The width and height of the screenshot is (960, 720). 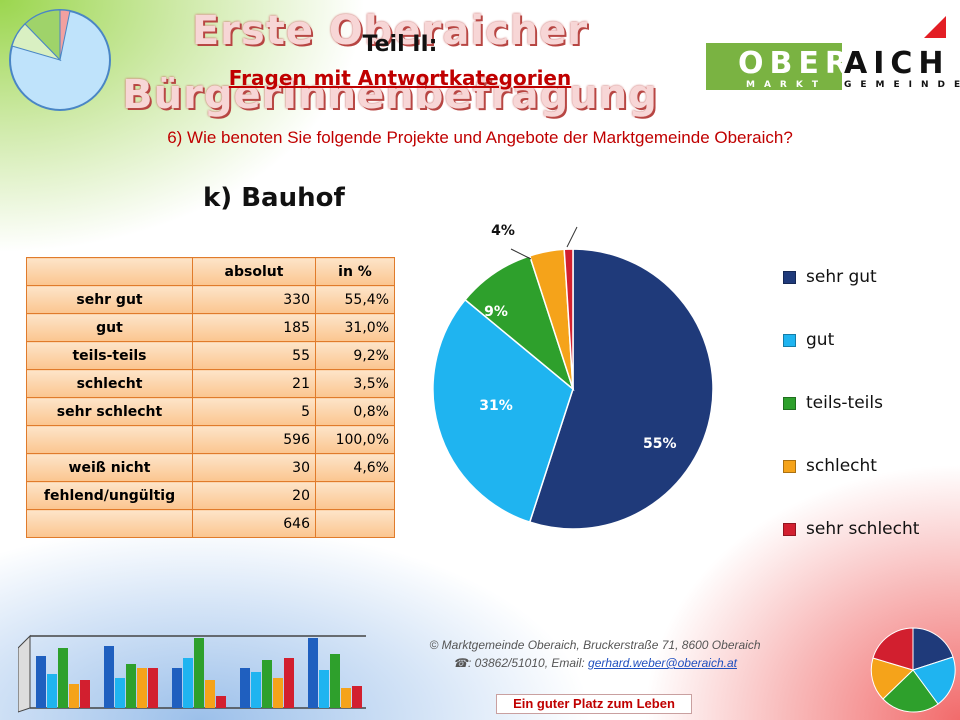 I want to click on table-row: 596 100,0%, so click(x=210, y=439).